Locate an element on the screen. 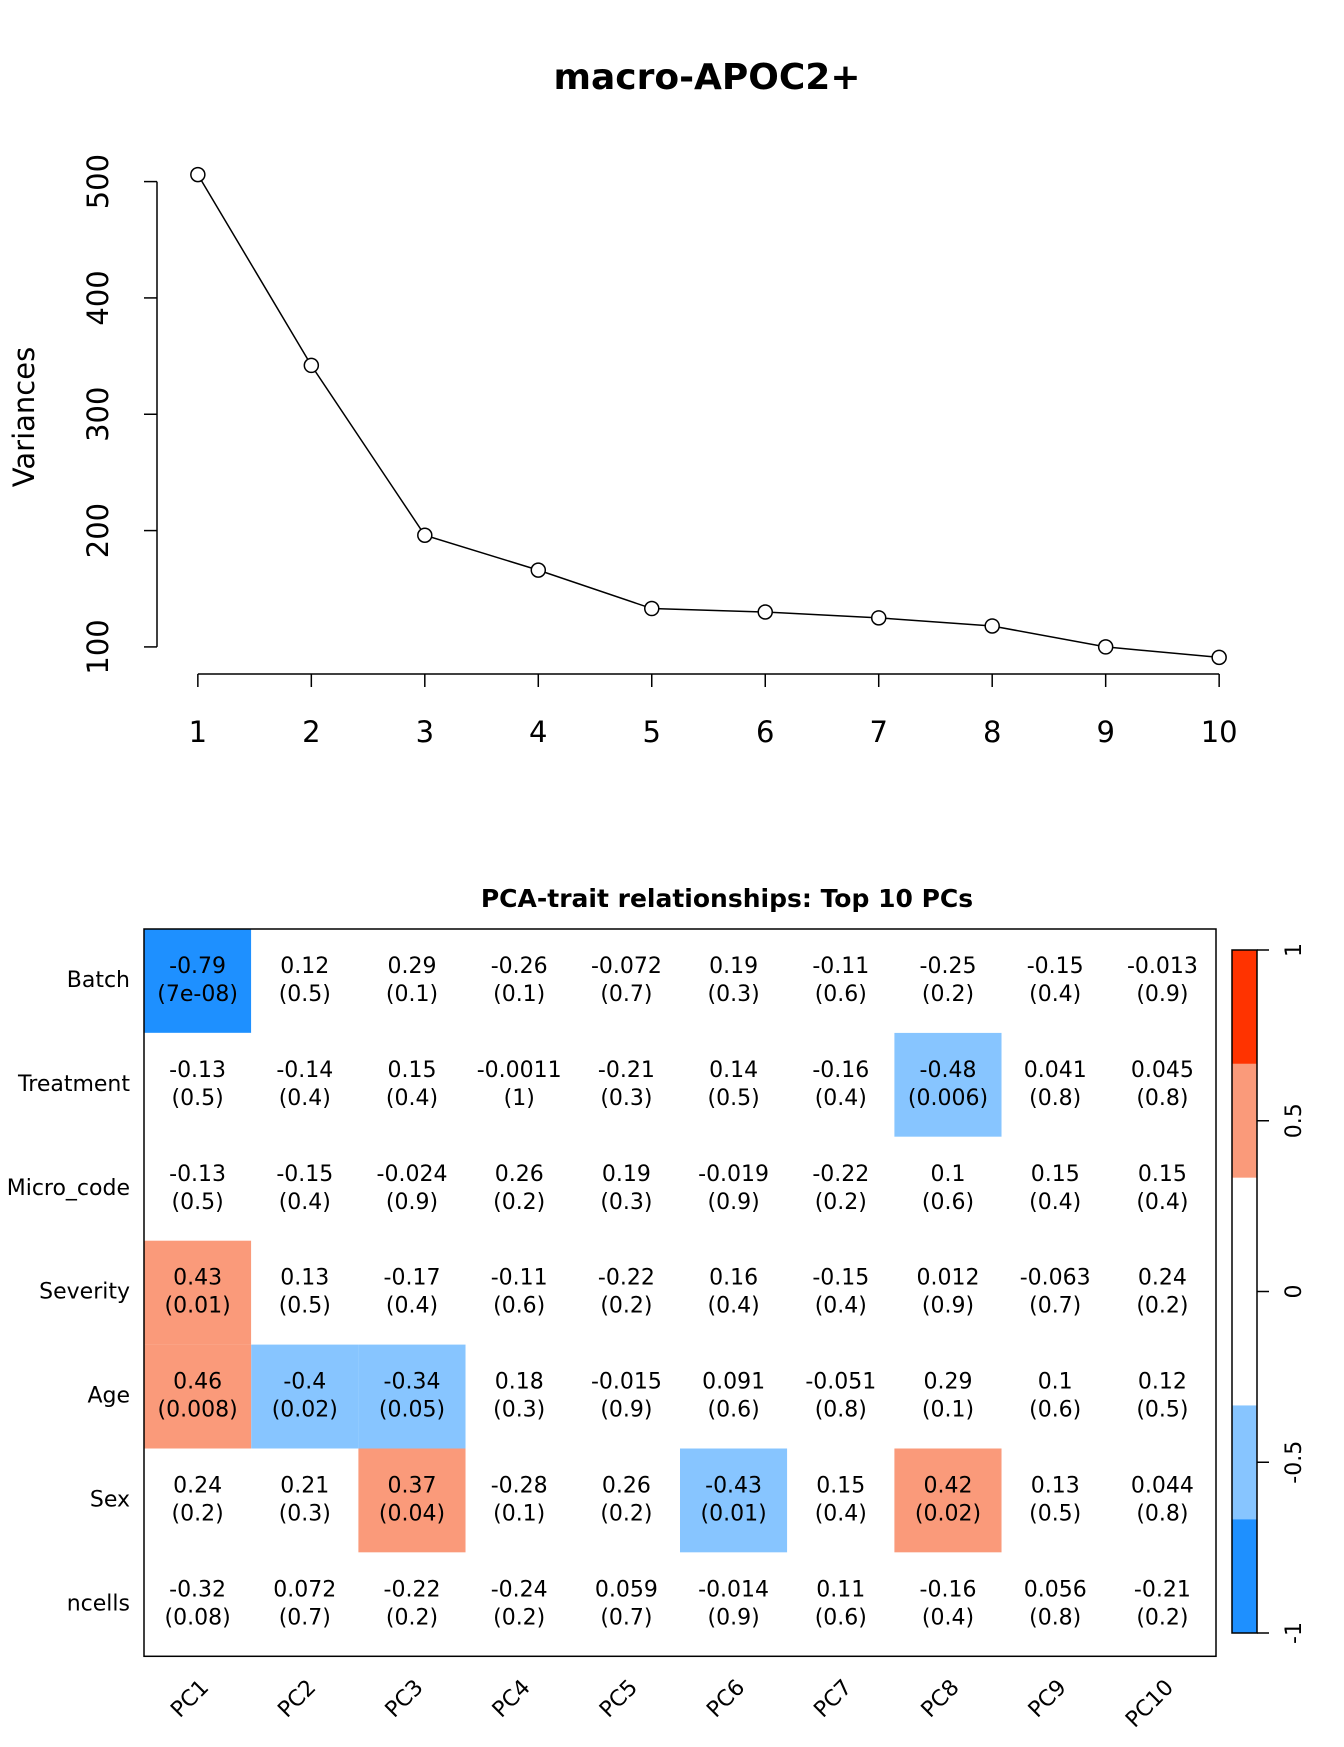  heatmap-title: PCA-trait relationships: Top 10 PCs is located at coordinates (727, 898).